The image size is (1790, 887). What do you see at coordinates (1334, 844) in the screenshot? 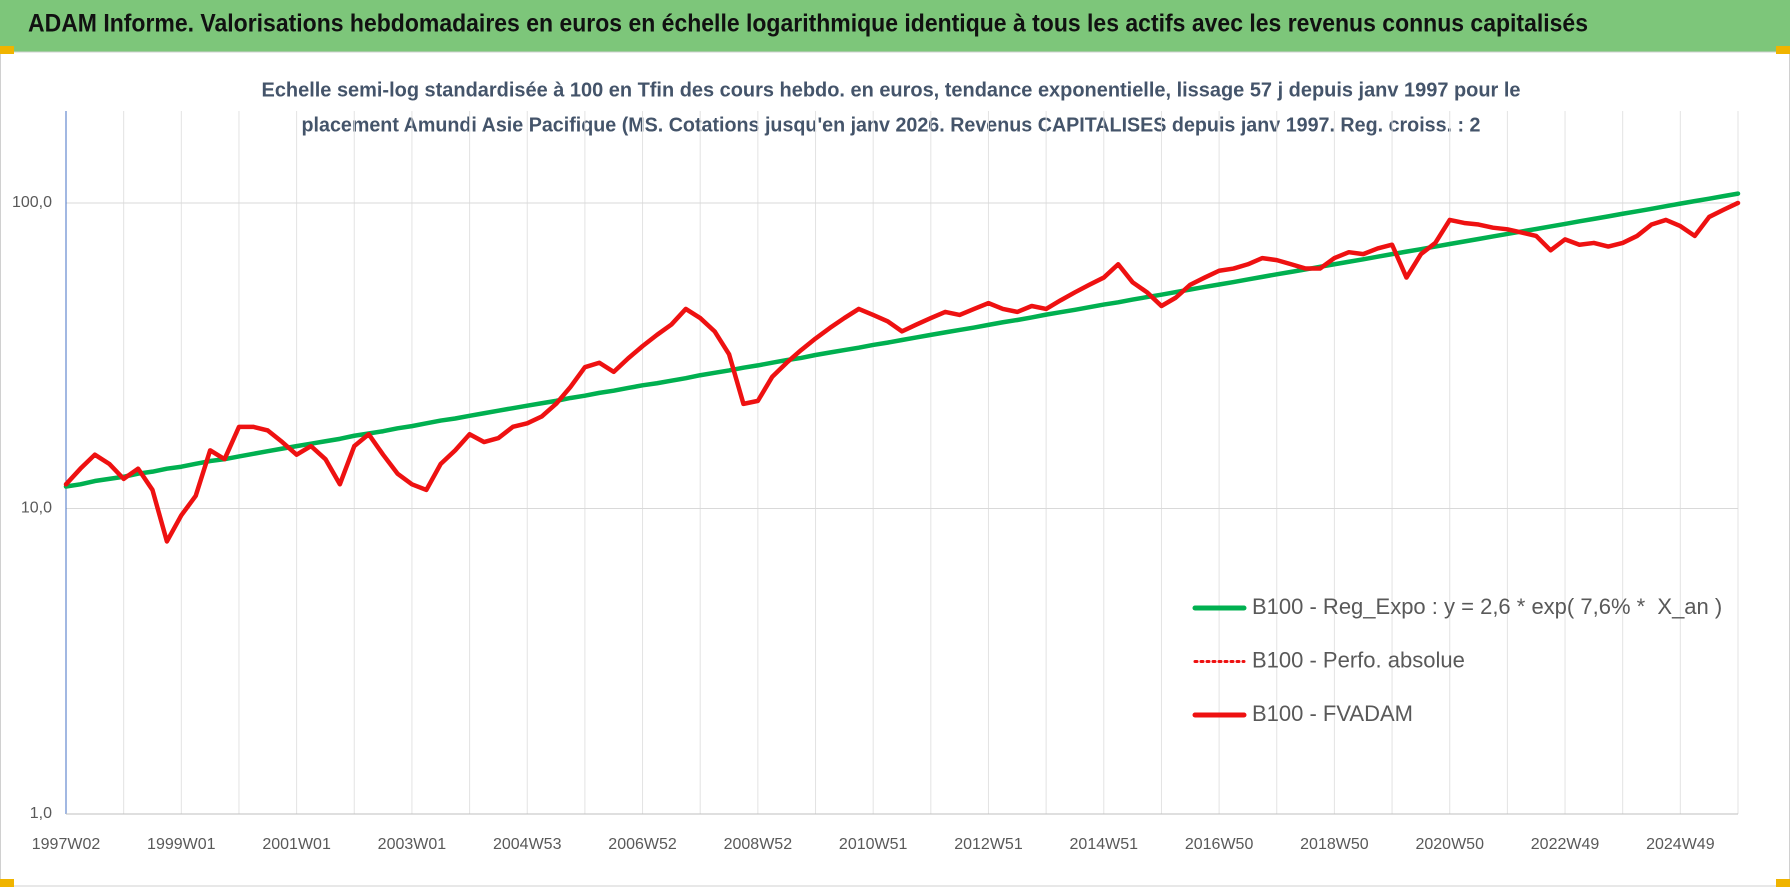
I see `x-tick-label: 2018W50` at bounding box center [1334, 844].